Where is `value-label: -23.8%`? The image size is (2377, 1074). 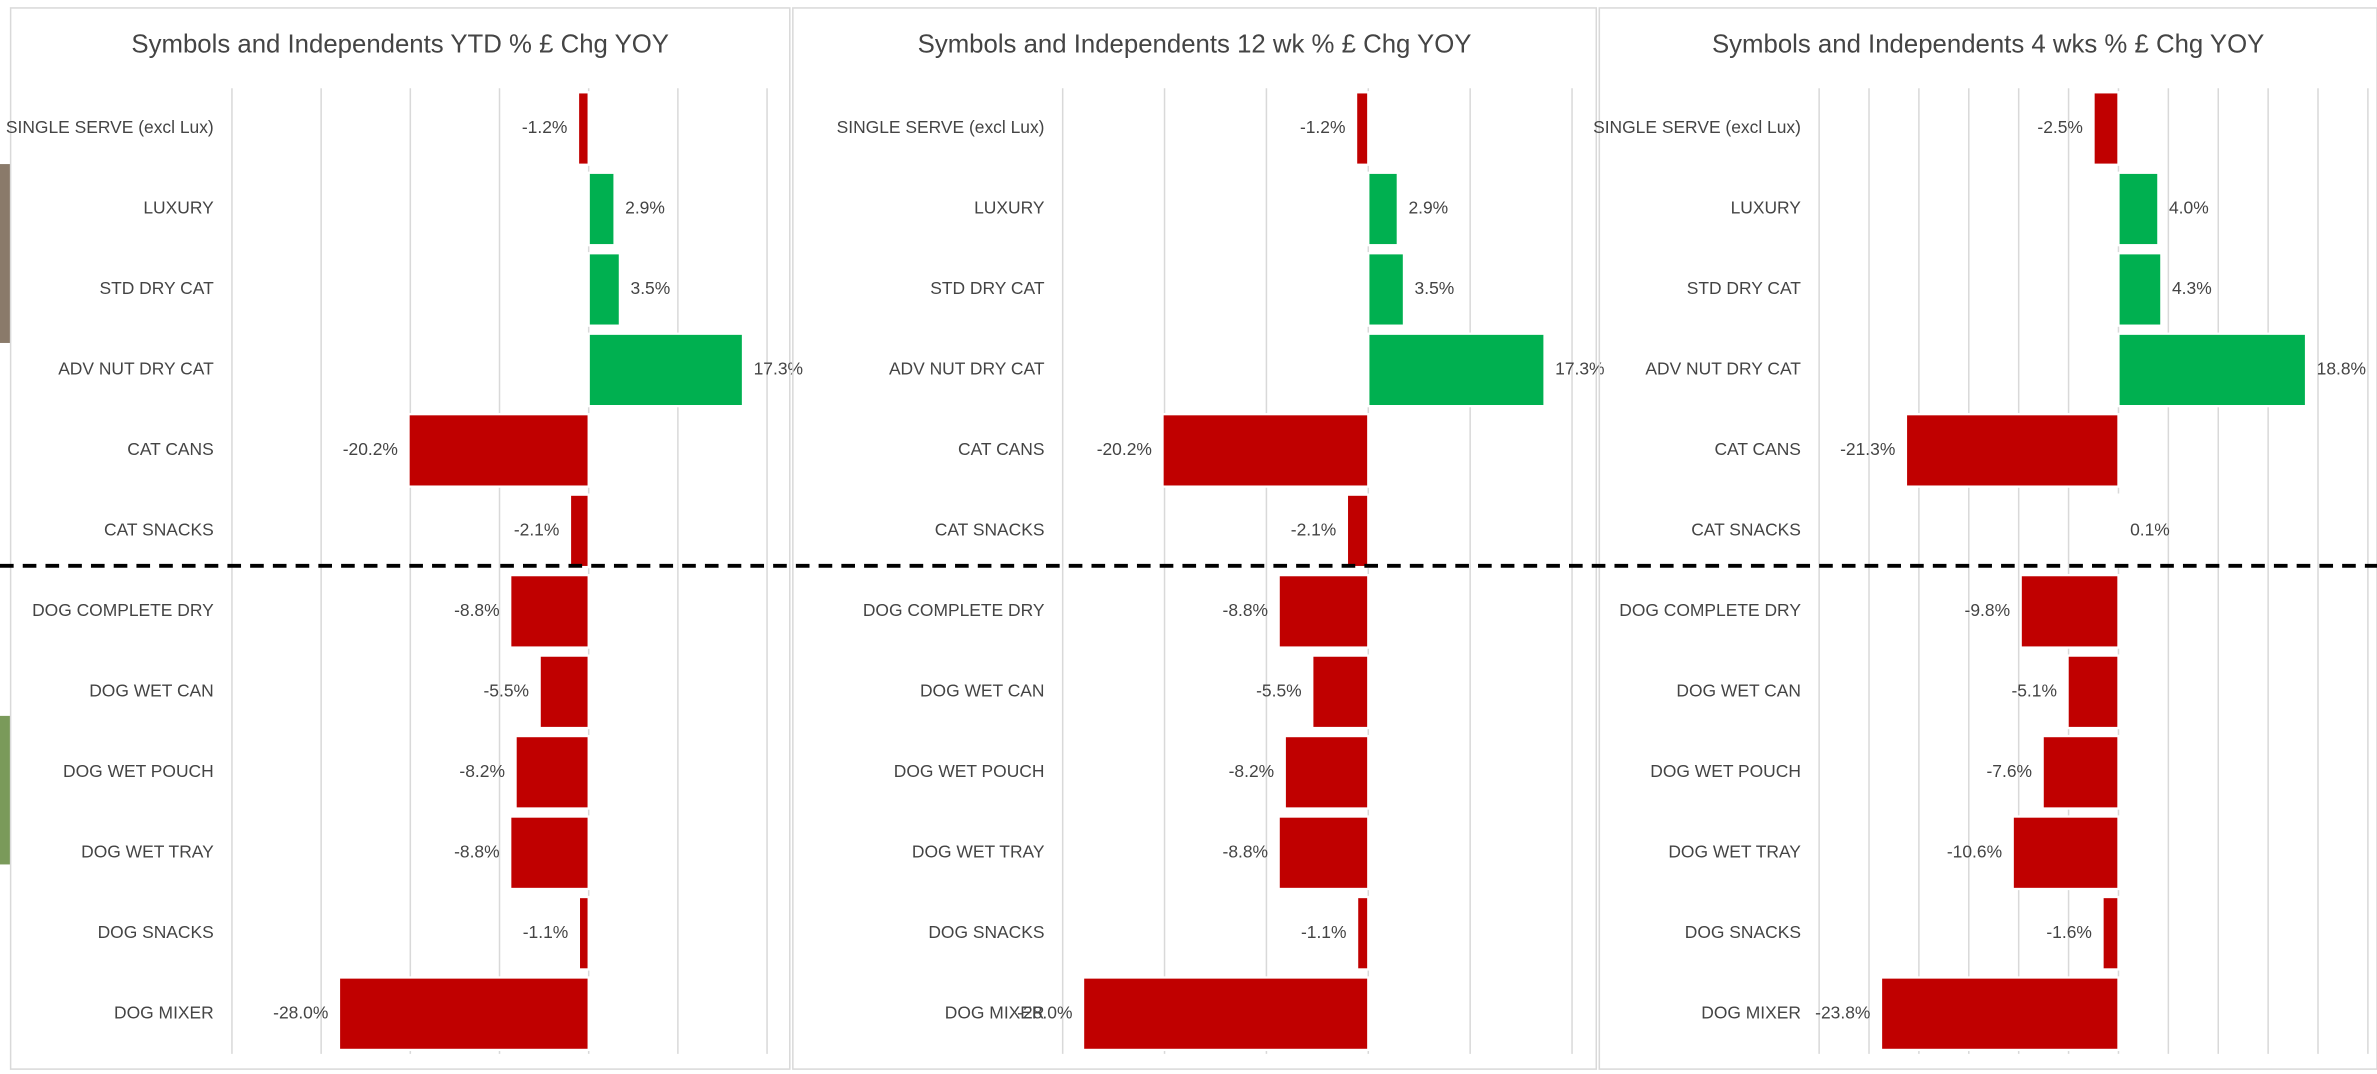 value-label: -23.8% is located at coordinates (1842, 1012).